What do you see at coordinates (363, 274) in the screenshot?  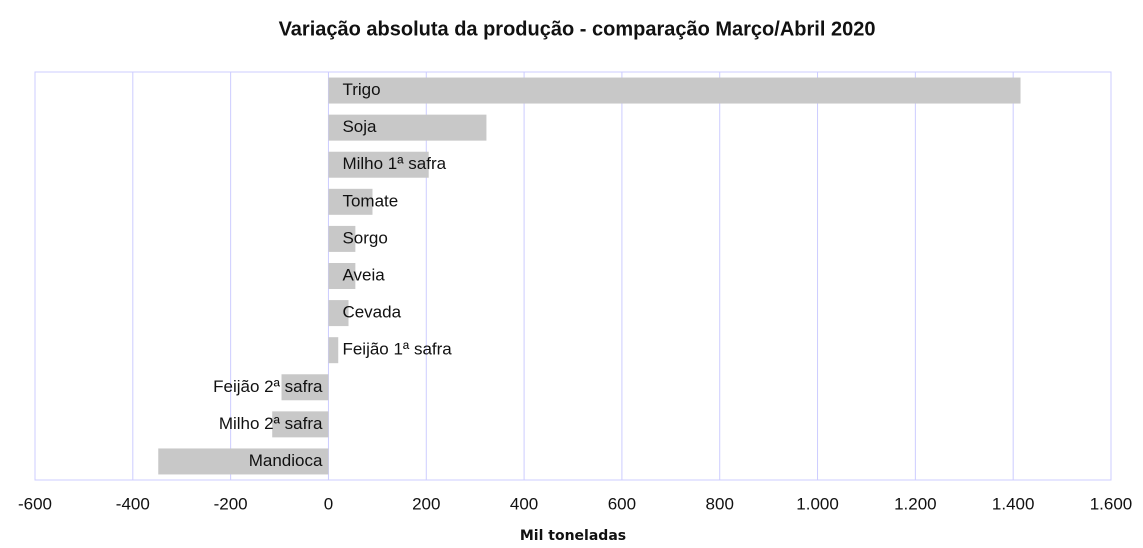 I see `category-label: Aveia` at bounding box center [363, 274].